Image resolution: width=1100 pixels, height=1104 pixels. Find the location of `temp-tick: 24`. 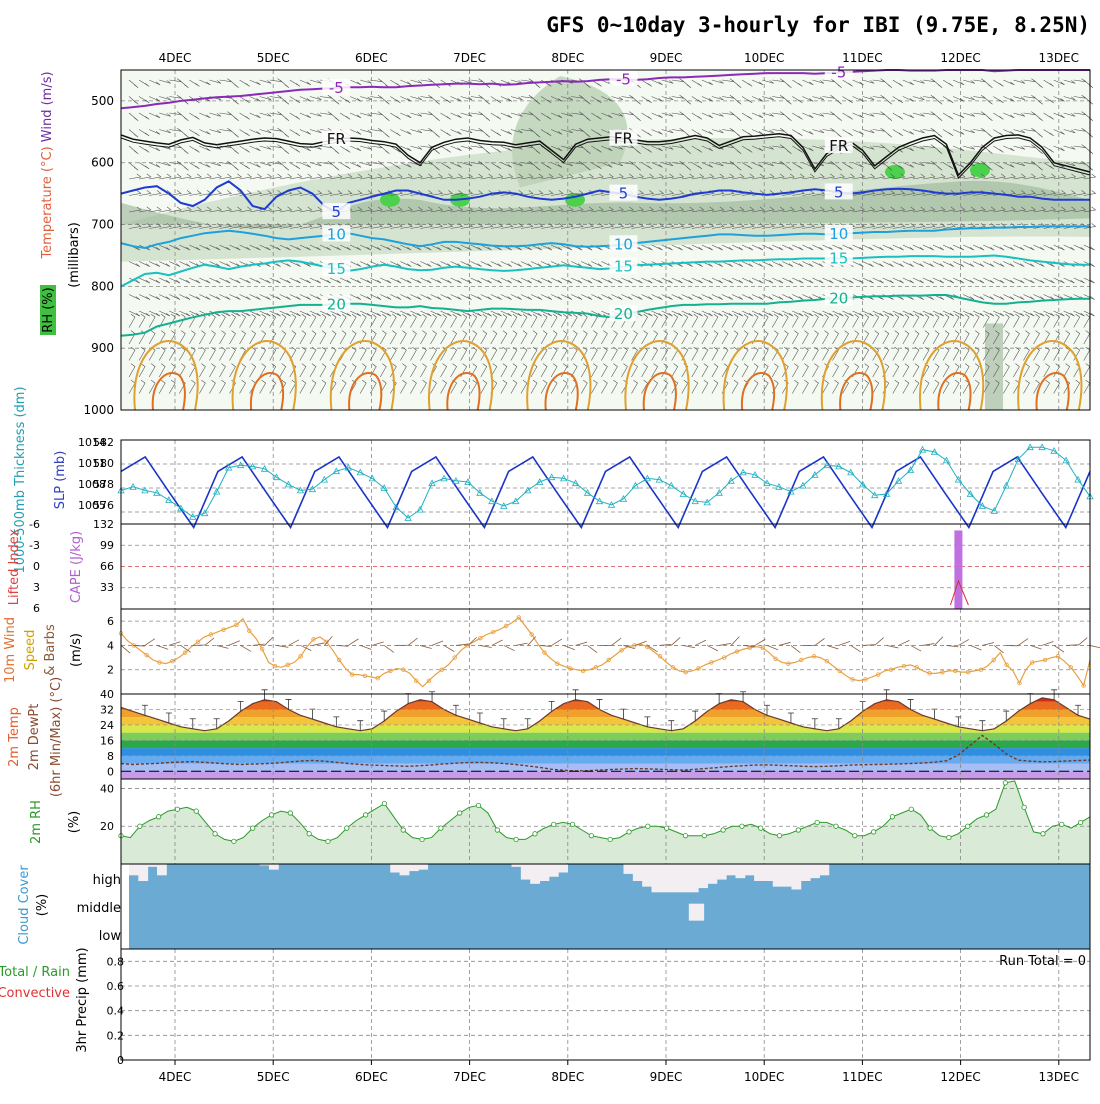

temp-tick: 24 is located at coordinates (107, 725).